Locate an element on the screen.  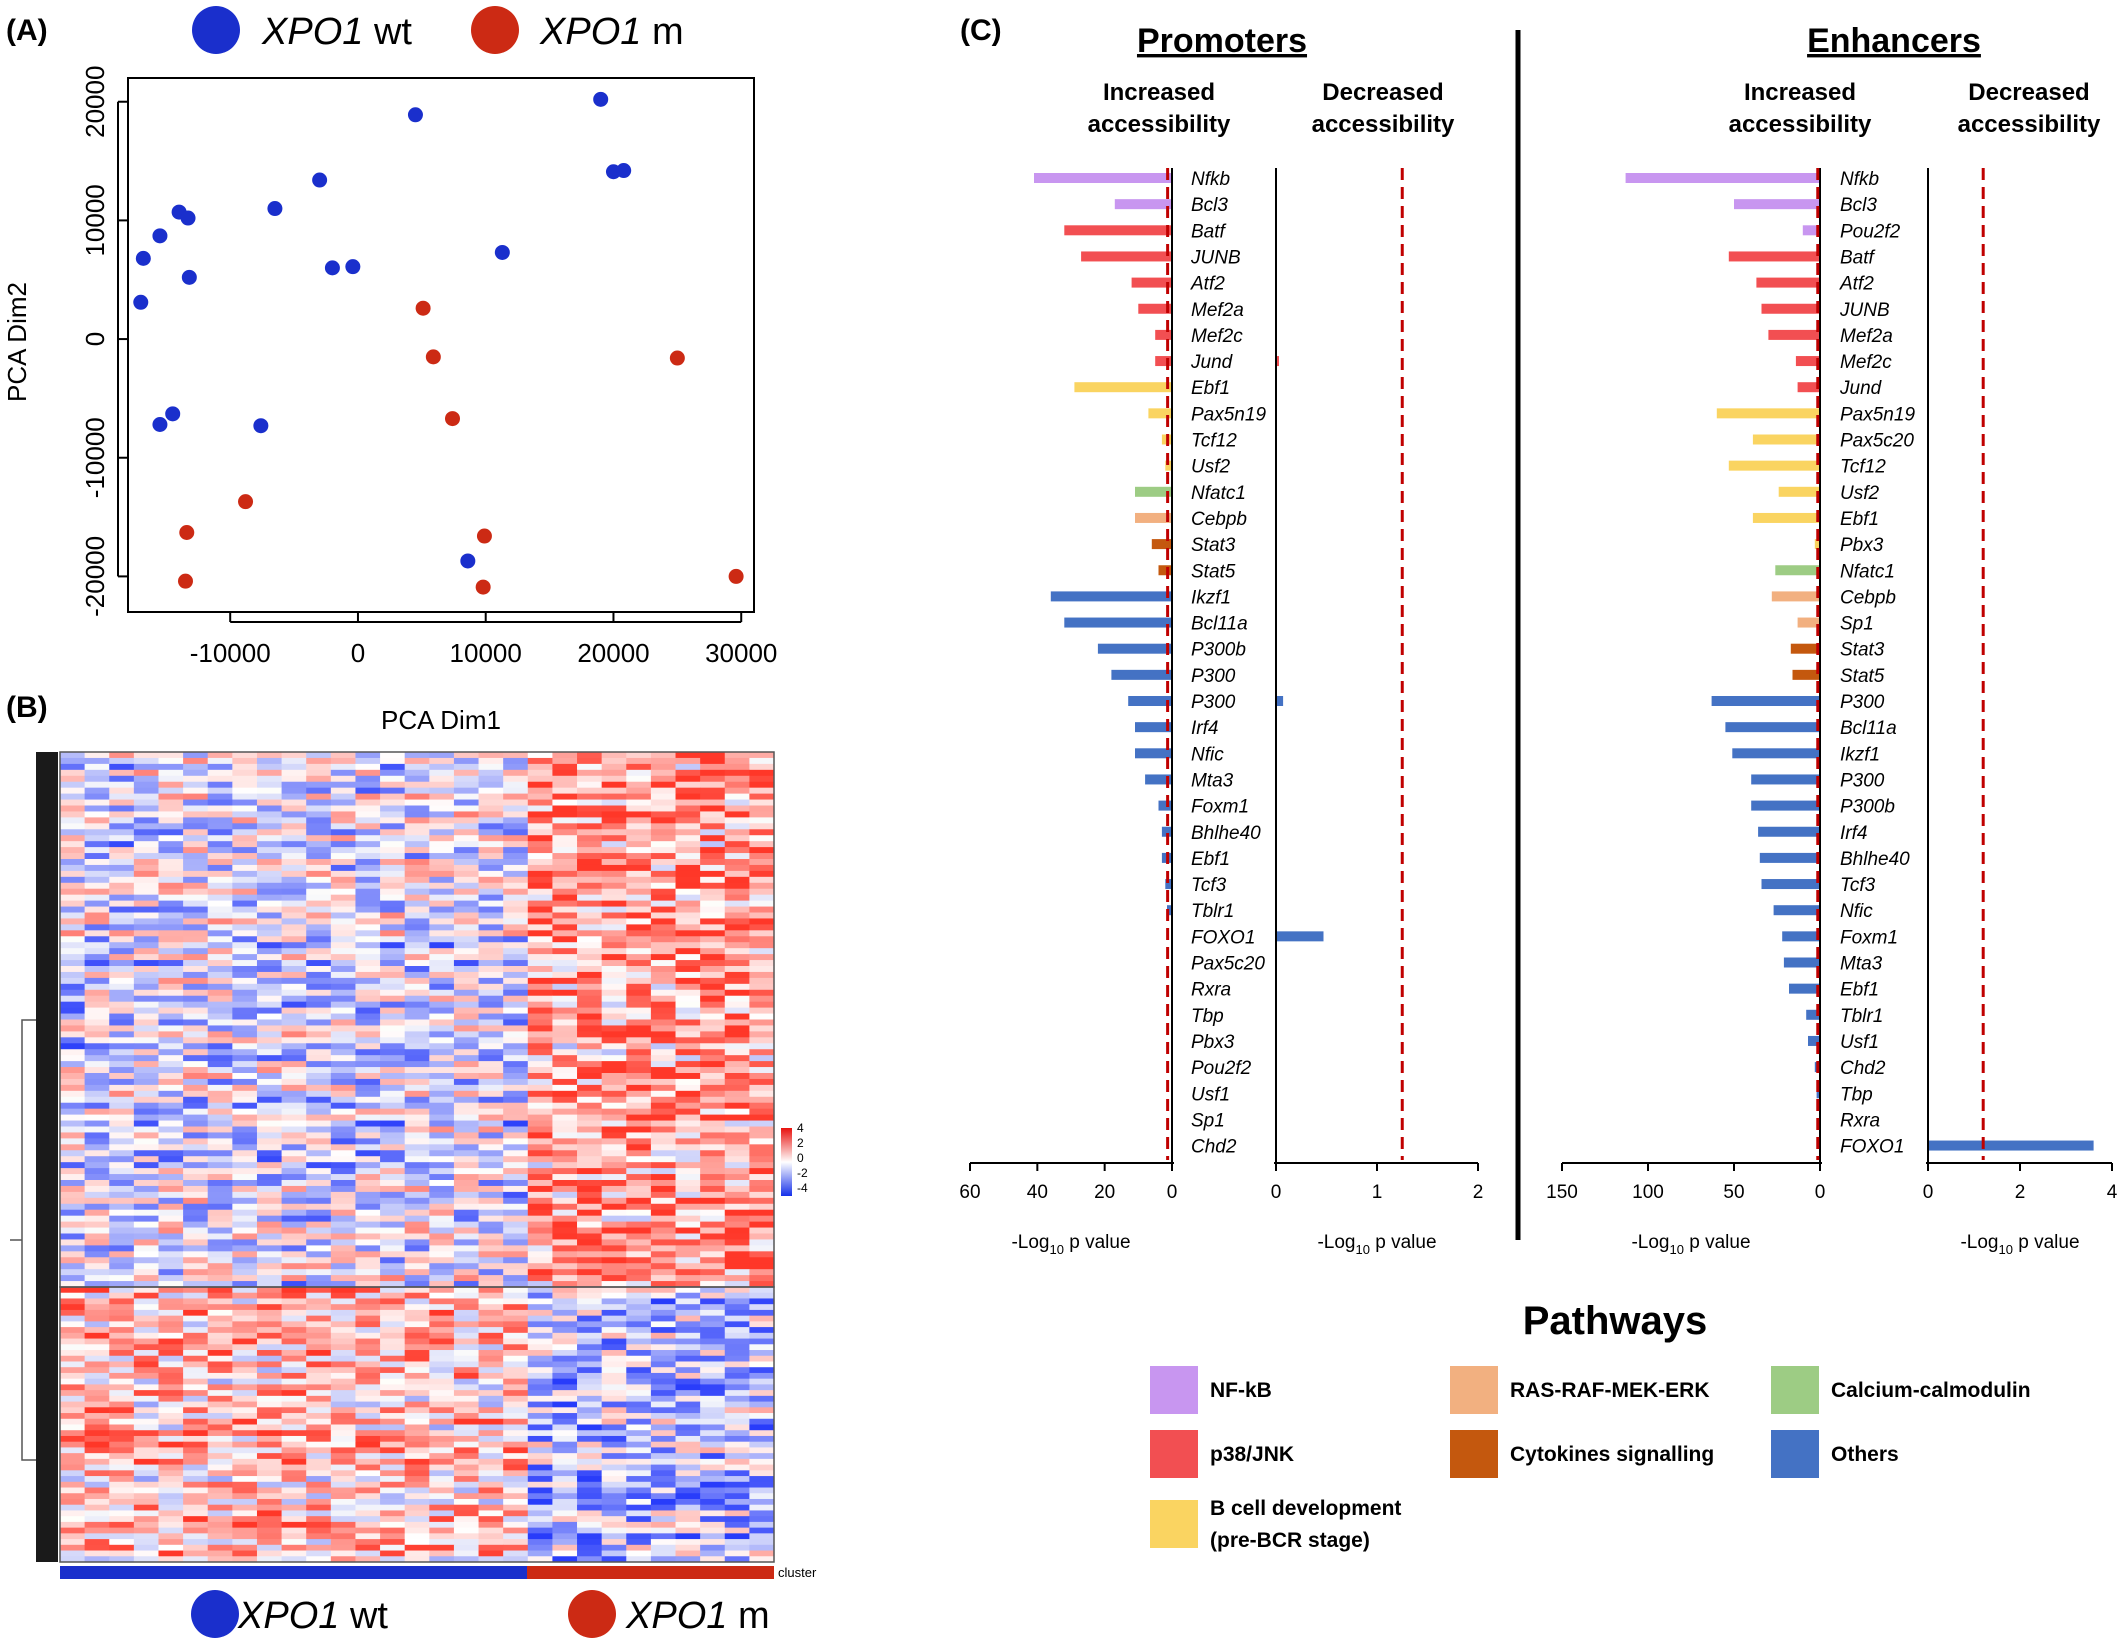
legend-wt-label-b: XPO1 wt is located at coordinates (312, 1616).